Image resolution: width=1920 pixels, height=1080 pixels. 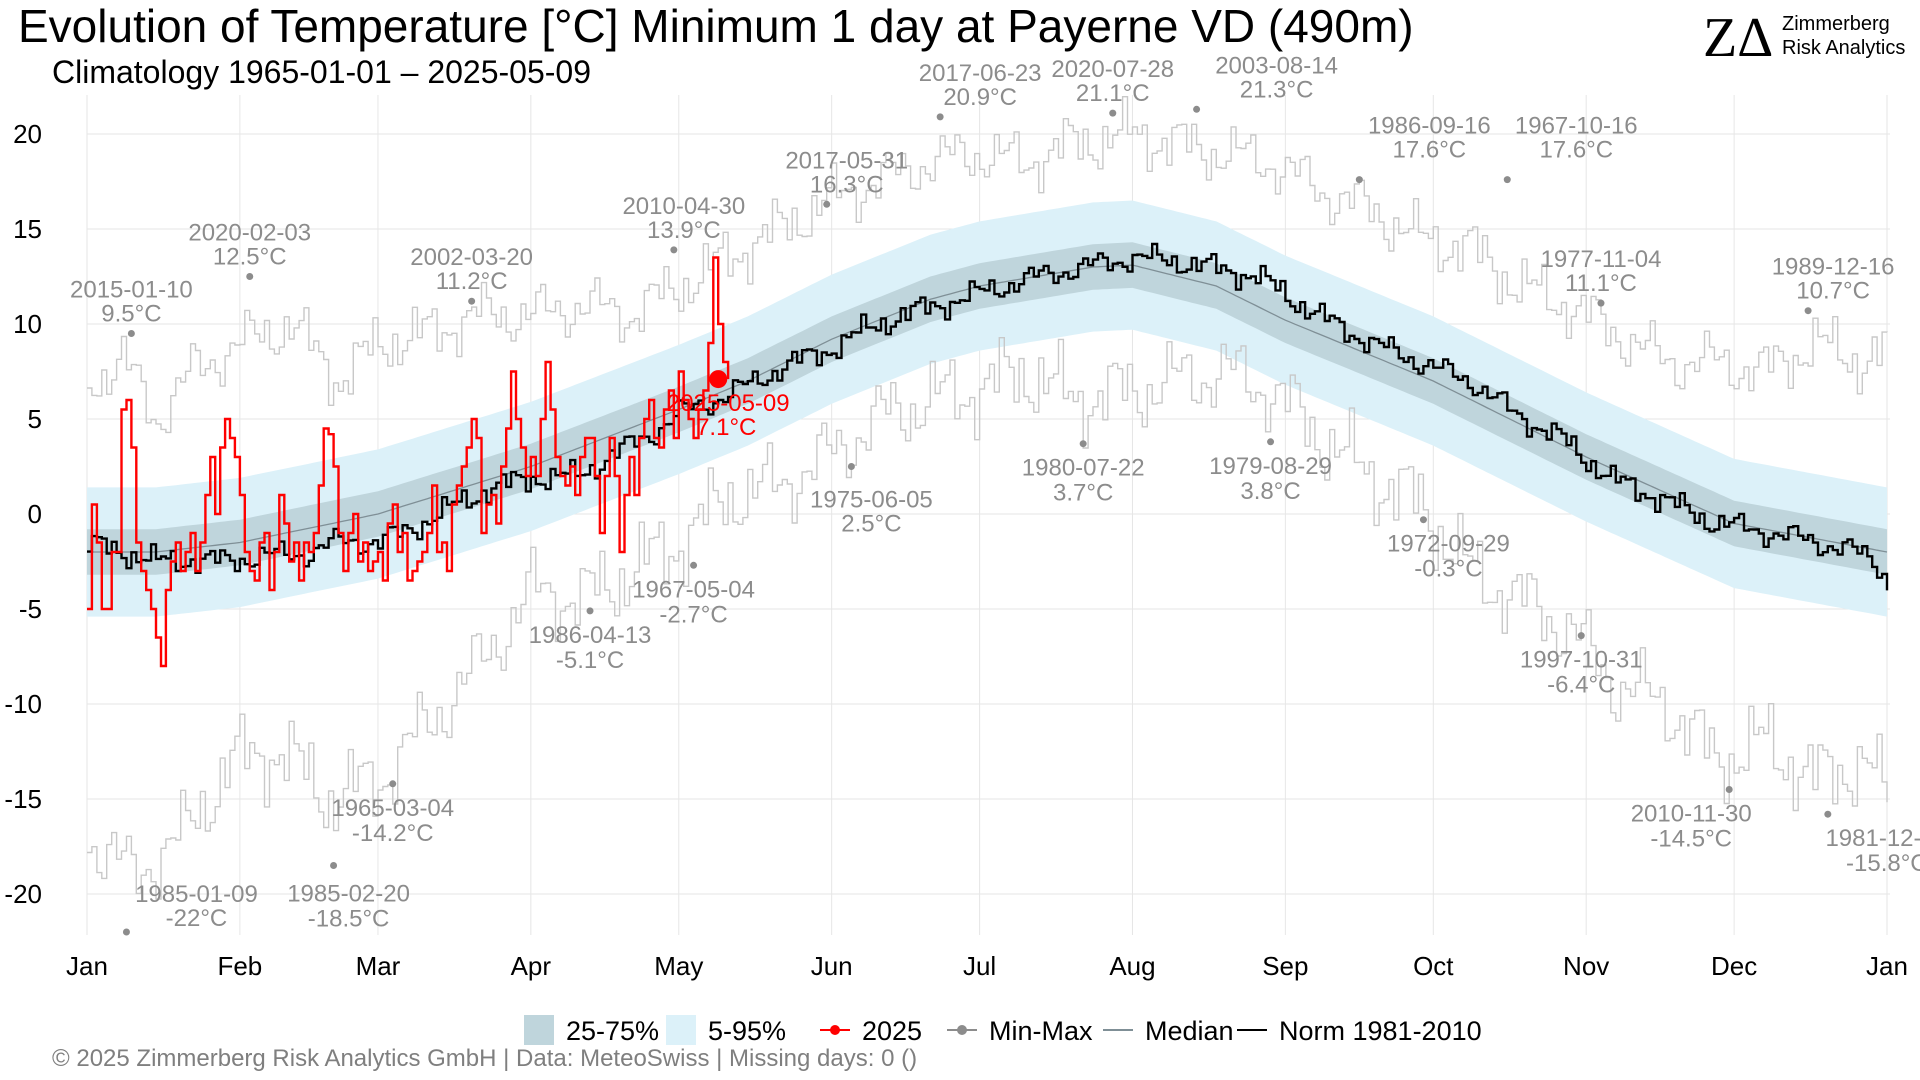 I want to click on annotation-date: 1981-12-20, so click(x=1872, y=838).